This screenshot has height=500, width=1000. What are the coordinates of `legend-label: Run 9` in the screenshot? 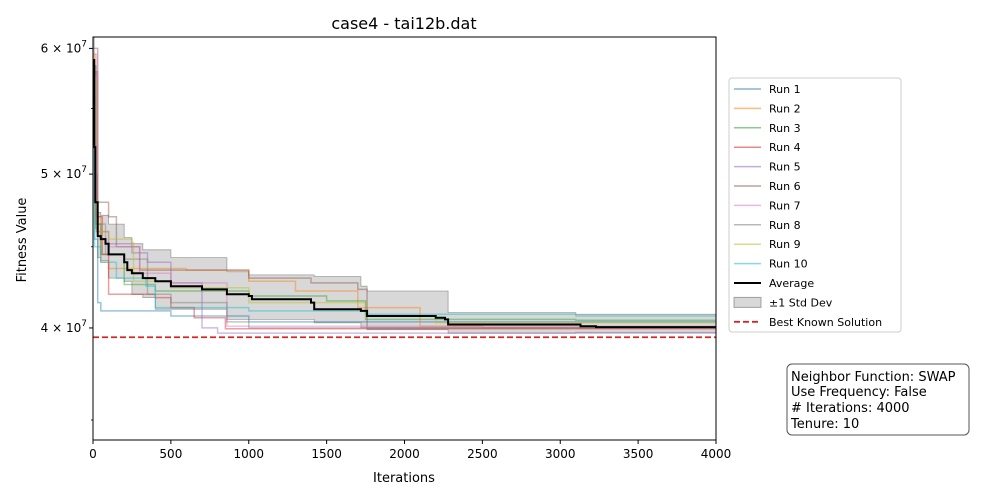 It's located at (785, 244).